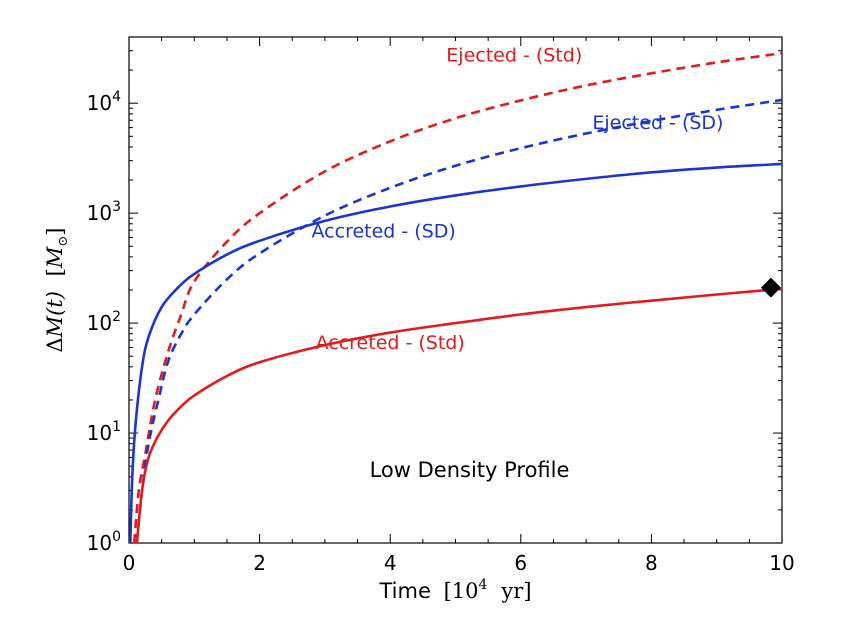  I want to click on x-axis-unit-base: 10, so click(465, 591).